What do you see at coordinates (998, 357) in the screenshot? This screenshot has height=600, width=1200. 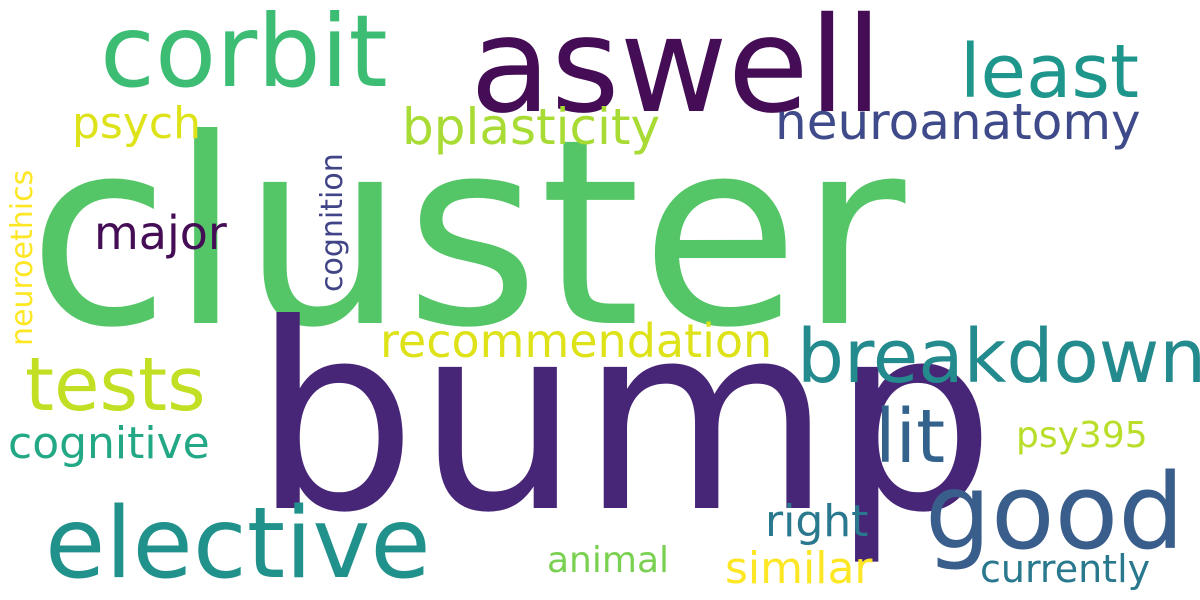 I see `word-breakdown: breakdown` at bounding box center [998, 357].